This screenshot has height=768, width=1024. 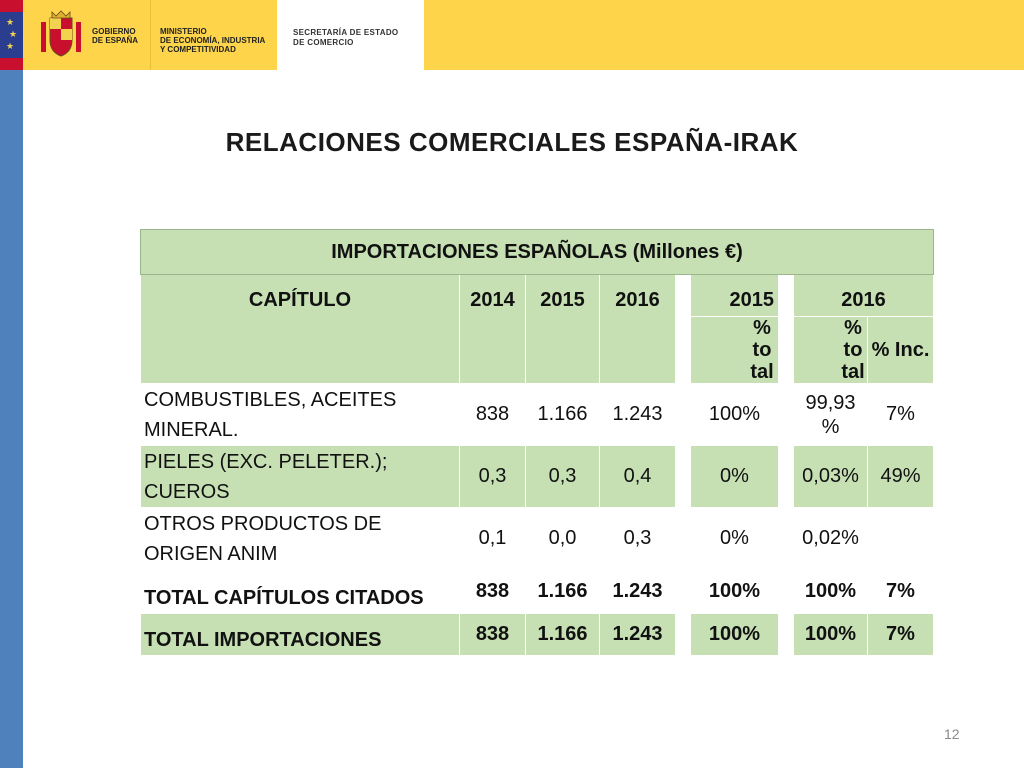 I want to click on header-2014: 2014, so click(x=492, y=329).